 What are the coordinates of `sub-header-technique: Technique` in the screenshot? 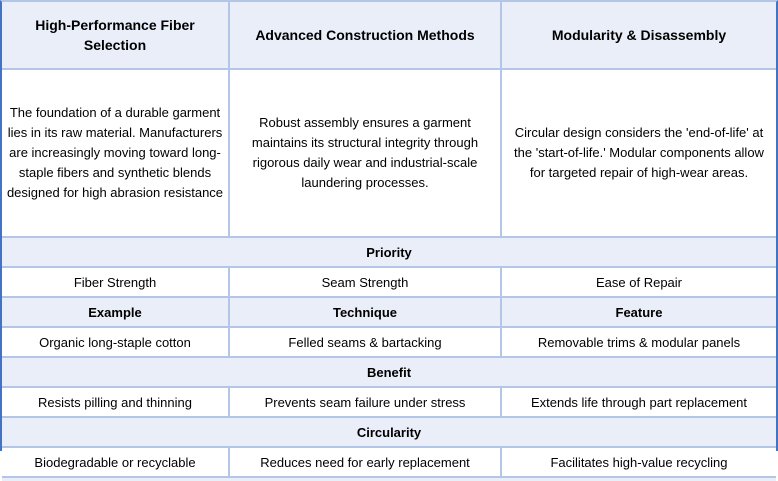 It's located at (365, 312).